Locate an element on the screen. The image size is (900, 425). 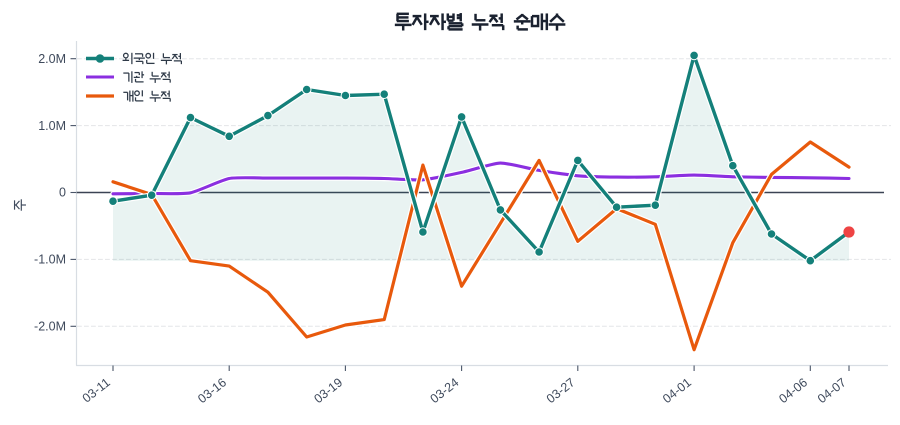
svg-text: -1.0M is located at coordinates (50, 260).